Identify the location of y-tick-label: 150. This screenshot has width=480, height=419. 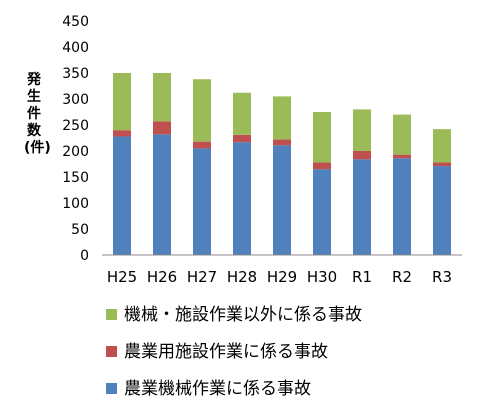
(75, 178).